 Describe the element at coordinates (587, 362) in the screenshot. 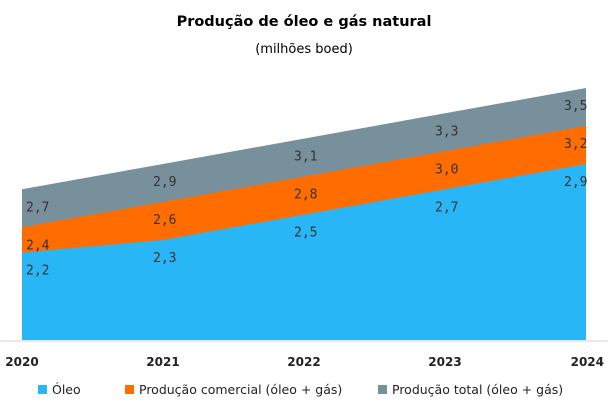

I see `x-tick-label: 2024` at that location.